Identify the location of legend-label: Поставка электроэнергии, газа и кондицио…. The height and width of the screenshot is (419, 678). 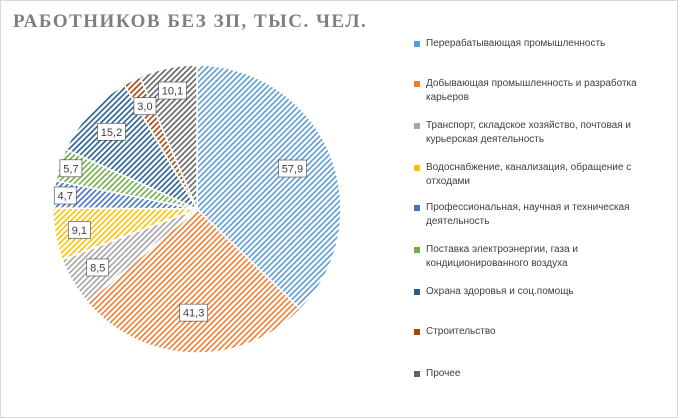
(502, 256).